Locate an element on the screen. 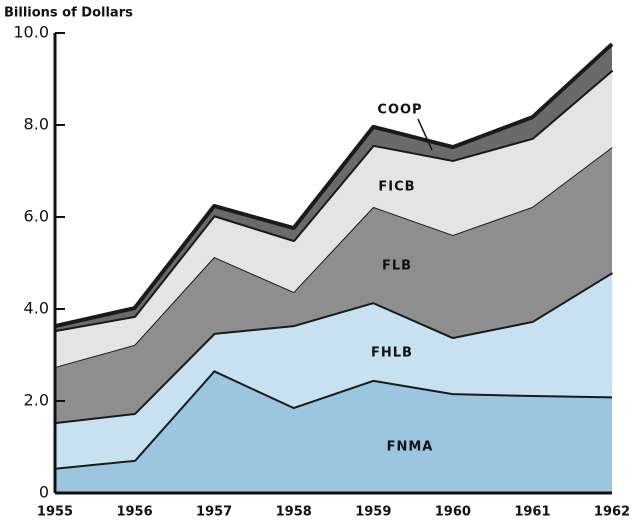 The image size is (635, 524). x-tick-label: 1960 is located at coordinates (453, 512).